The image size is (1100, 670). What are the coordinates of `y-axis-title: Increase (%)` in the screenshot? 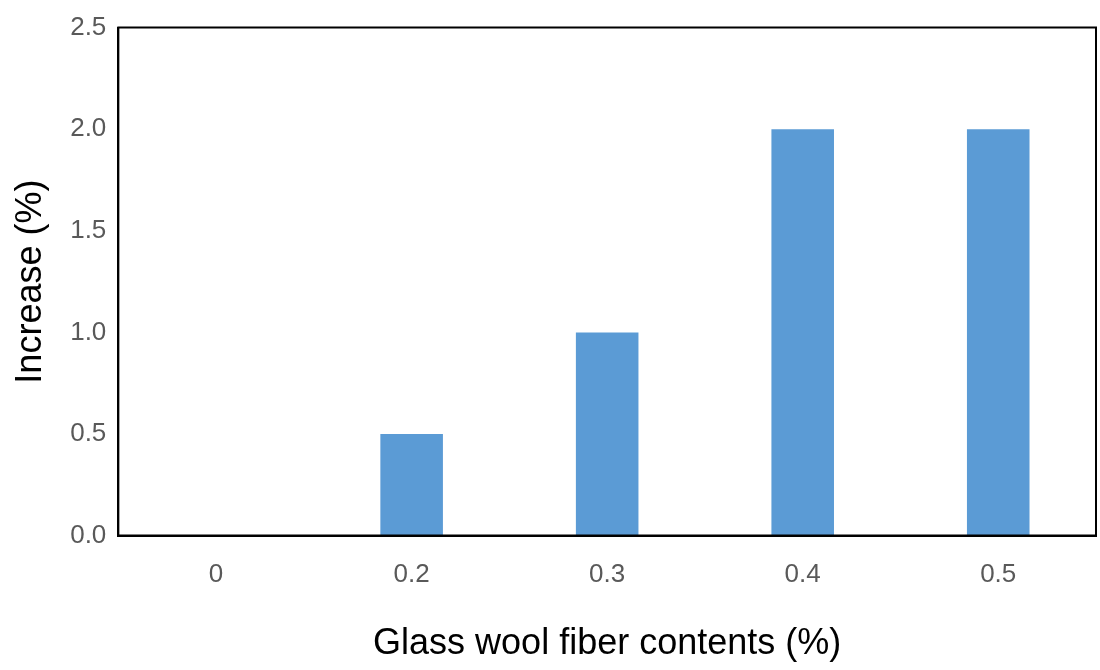 It's located at (28, 281).